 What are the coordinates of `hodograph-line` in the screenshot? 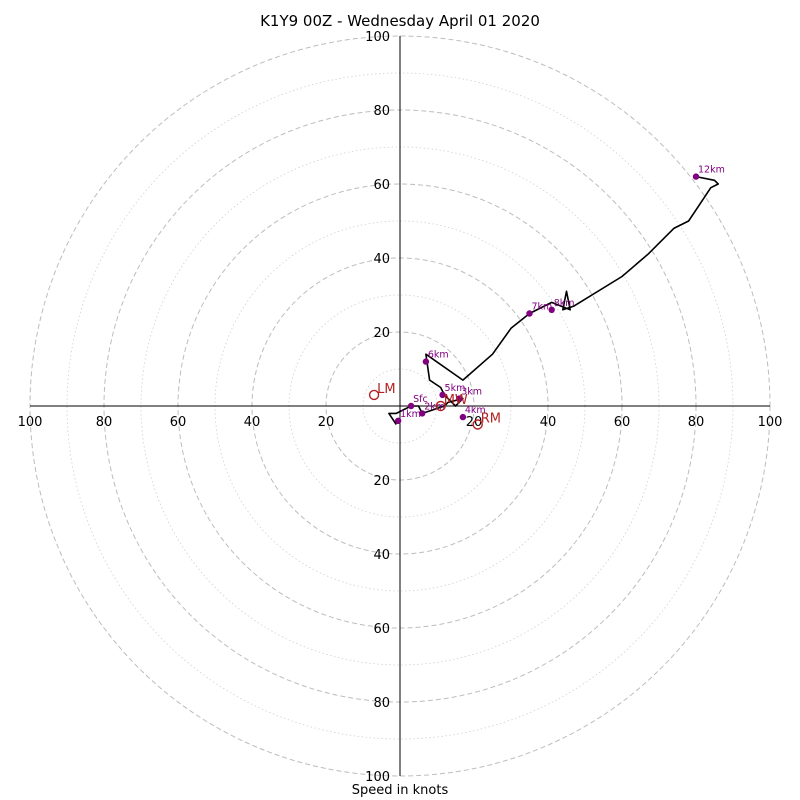 It's located at (554, 300).